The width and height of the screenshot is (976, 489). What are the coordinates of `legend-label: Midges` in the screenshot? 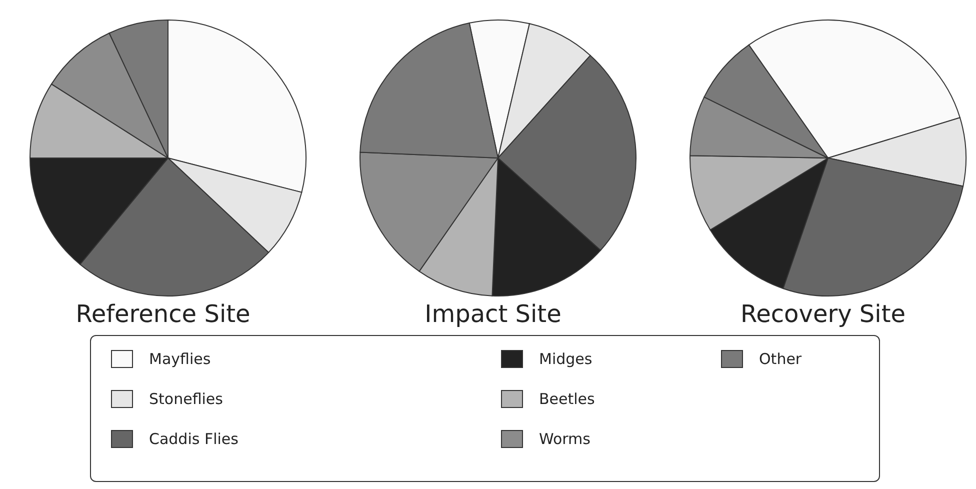 It's located at (565, 359).